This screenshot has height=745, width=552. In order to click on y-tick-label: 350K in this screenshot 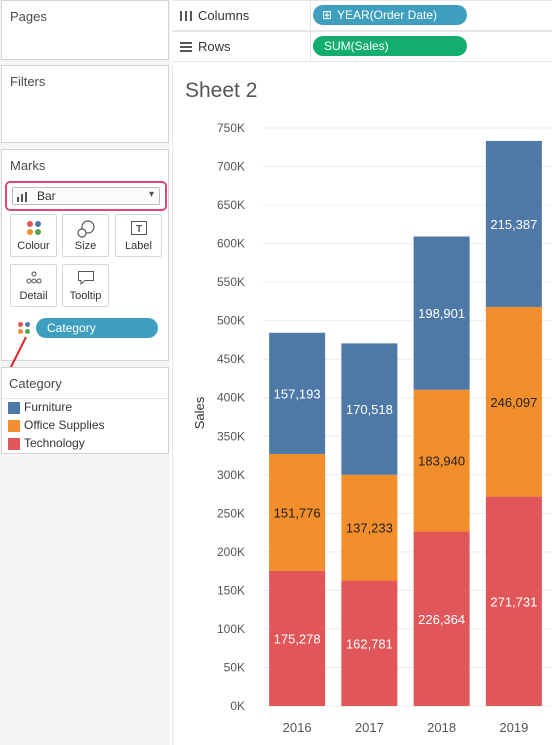, I will do `click(231, 436)`.